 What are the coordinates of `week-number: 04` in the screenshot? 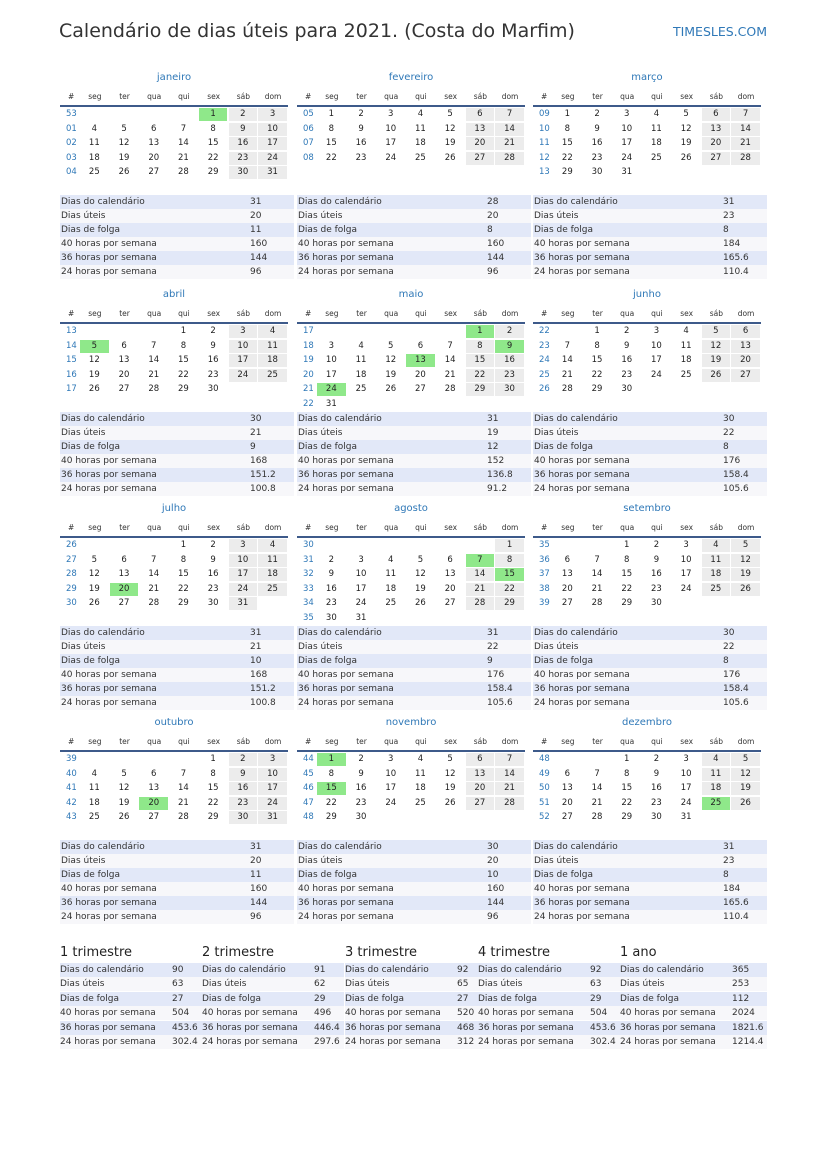 It's located at (71, 172).